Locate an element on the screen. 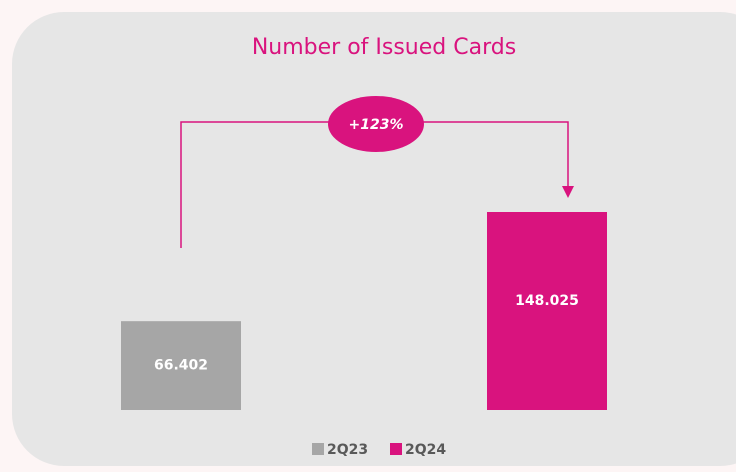 This screenshot has height=472, width=736. legend-label: 2Q23 is located at coordinates (347, 450).